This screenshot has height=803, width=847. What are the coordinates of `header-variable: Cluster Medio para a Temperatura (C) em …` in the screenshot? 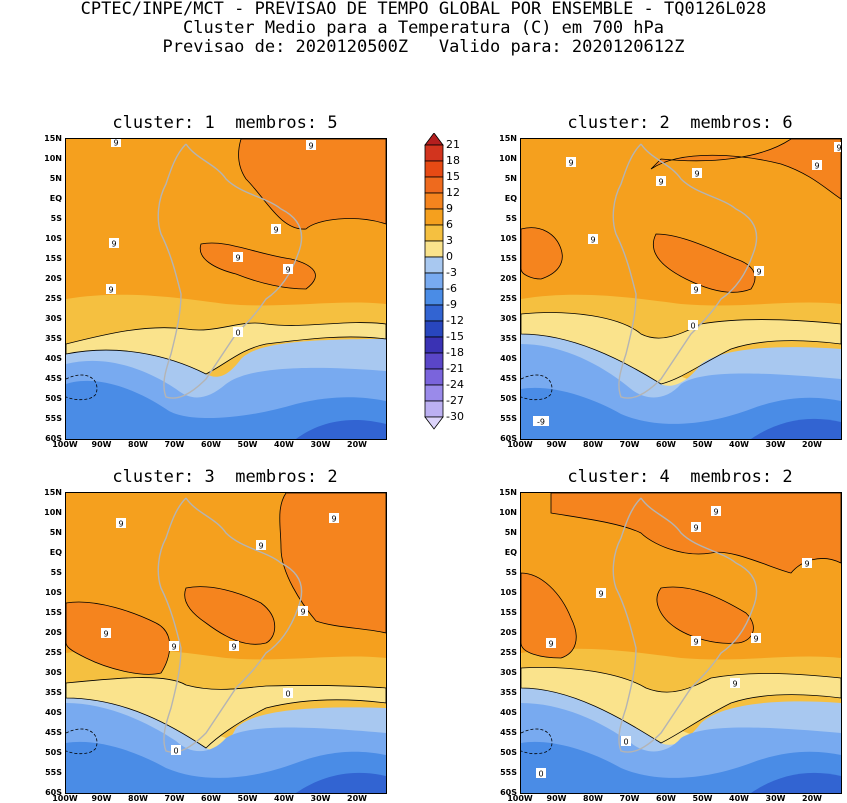 It's located at (423, 28).